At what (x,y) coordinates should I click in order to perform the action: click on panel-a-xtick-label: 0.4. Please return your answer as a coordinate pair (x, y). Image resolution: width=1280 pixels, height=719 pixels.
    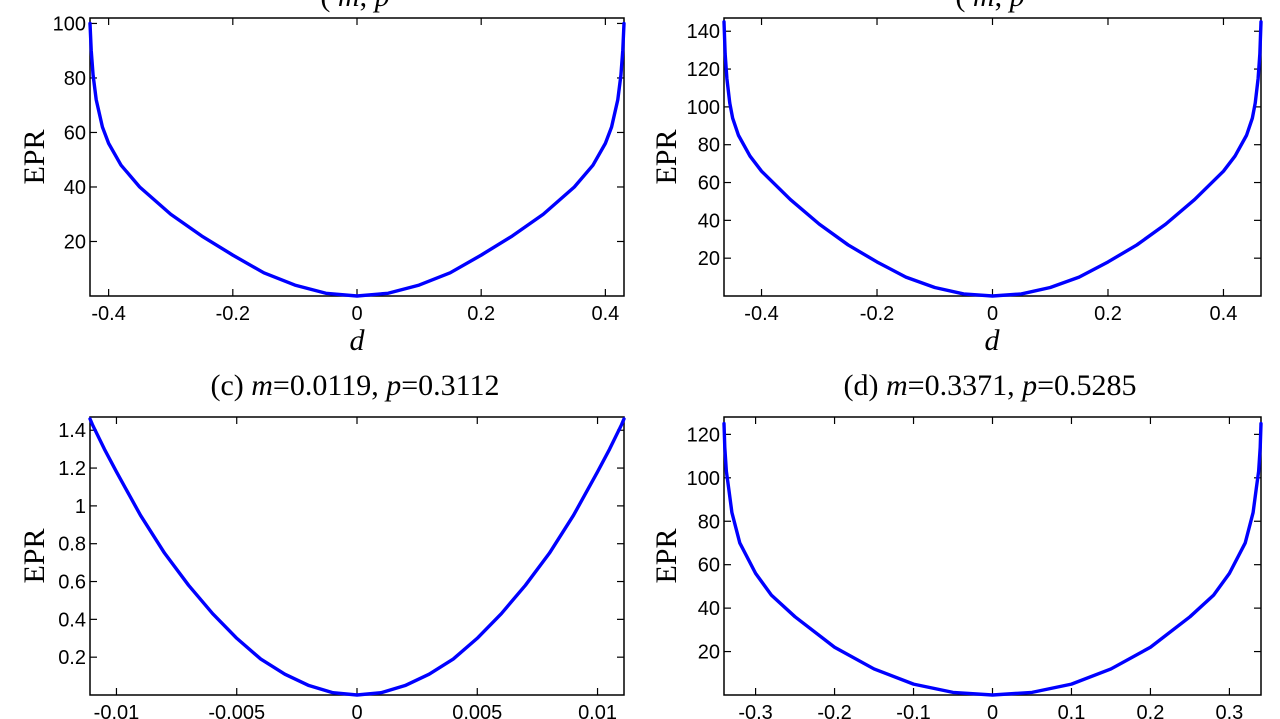
    Looking at the image, I should click on (605, 314).